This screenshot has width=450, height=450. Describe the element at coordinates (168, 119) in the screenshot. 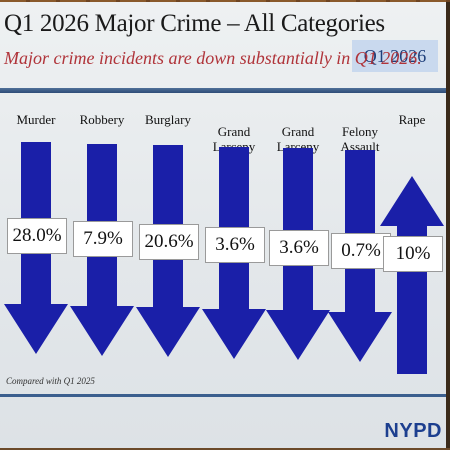

I see `category-label: Burglary` at that location.